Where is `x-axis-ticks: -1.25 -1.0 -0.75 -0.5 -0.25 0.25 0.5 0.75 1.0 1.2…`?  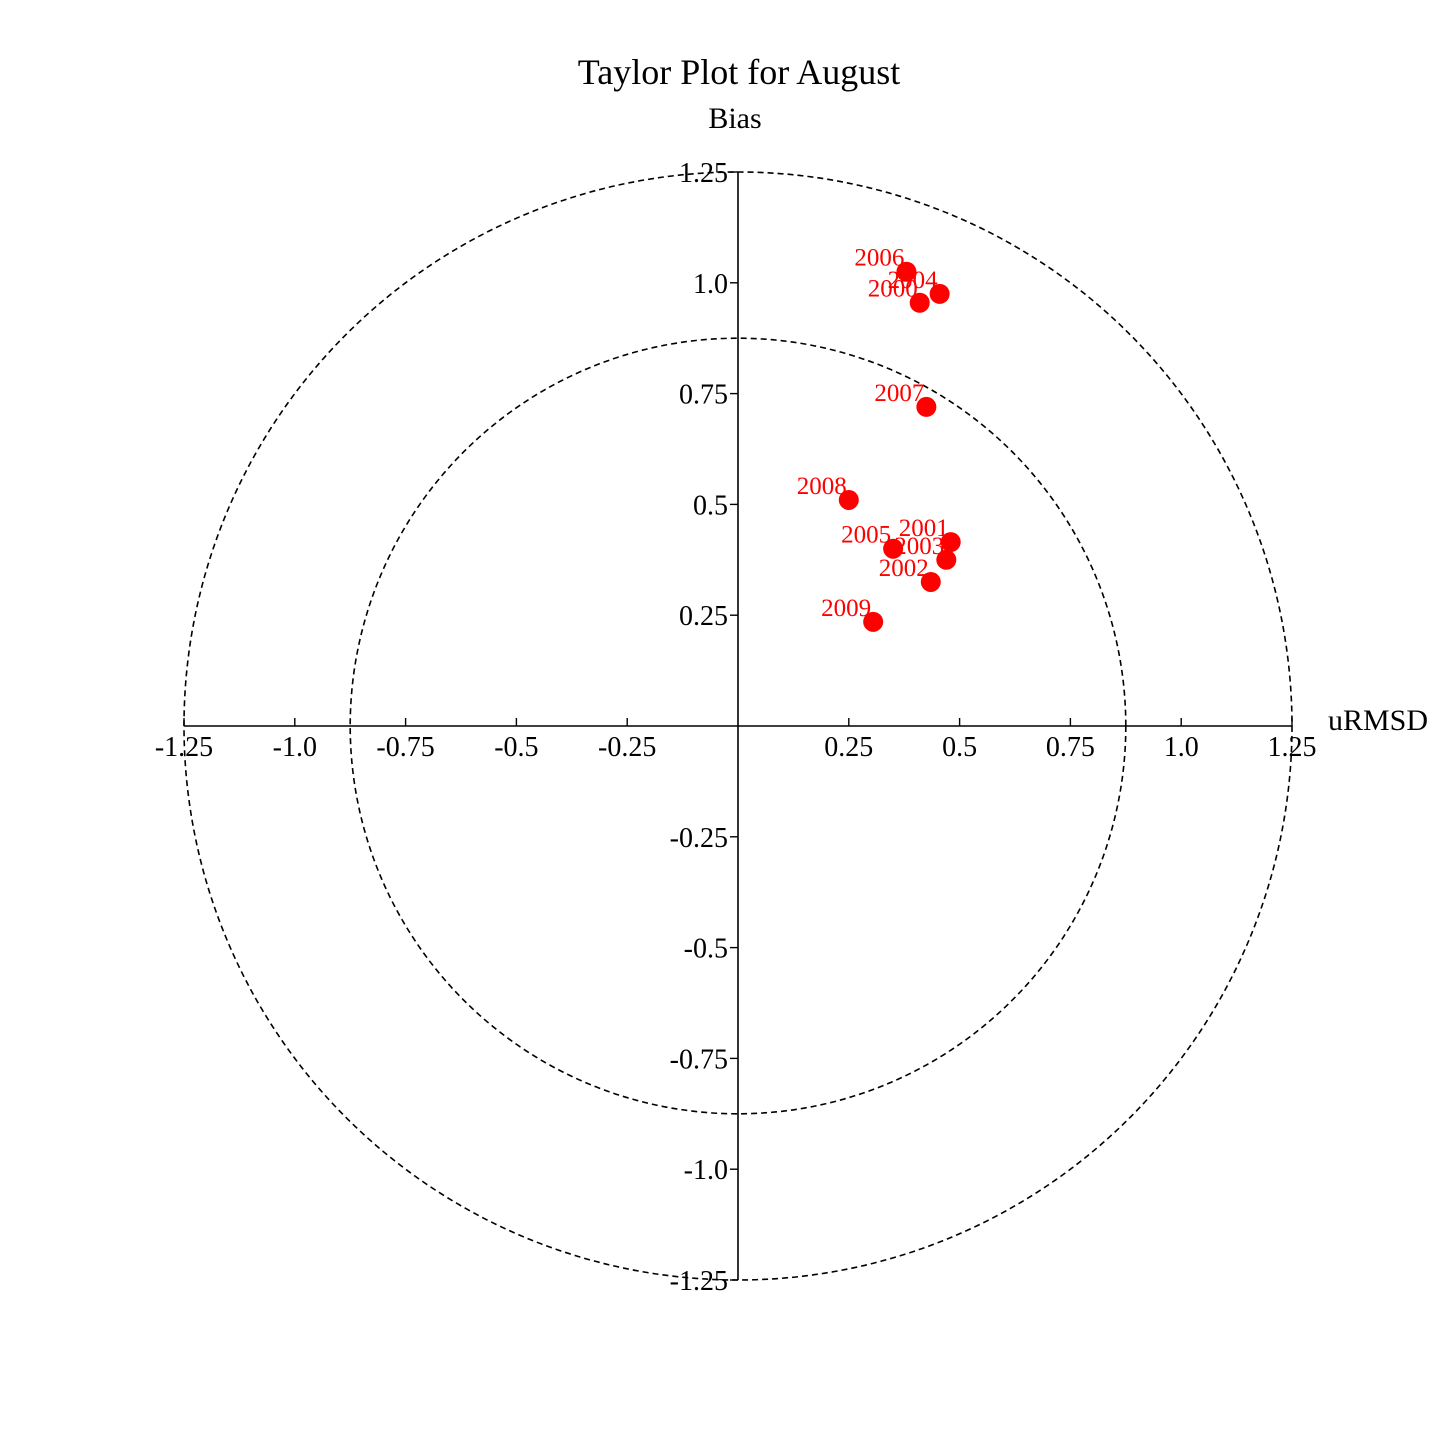 x-axis-ticks: -1.25 -1.0 -0.75 -0.5 -0.25 0.25 0.5 0.75 1.0 1.2… is located at coordinates (736, 740).